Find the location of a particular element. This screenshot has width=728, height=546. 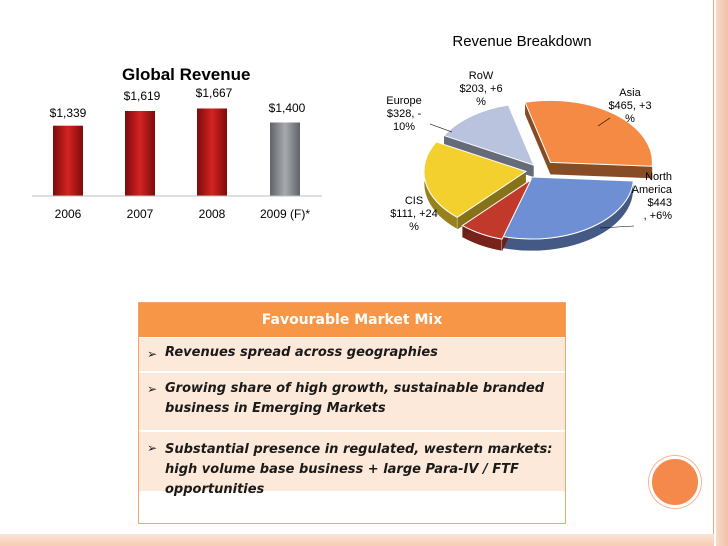

pie-slice-wall-asia is located at coordinates (589, 140).